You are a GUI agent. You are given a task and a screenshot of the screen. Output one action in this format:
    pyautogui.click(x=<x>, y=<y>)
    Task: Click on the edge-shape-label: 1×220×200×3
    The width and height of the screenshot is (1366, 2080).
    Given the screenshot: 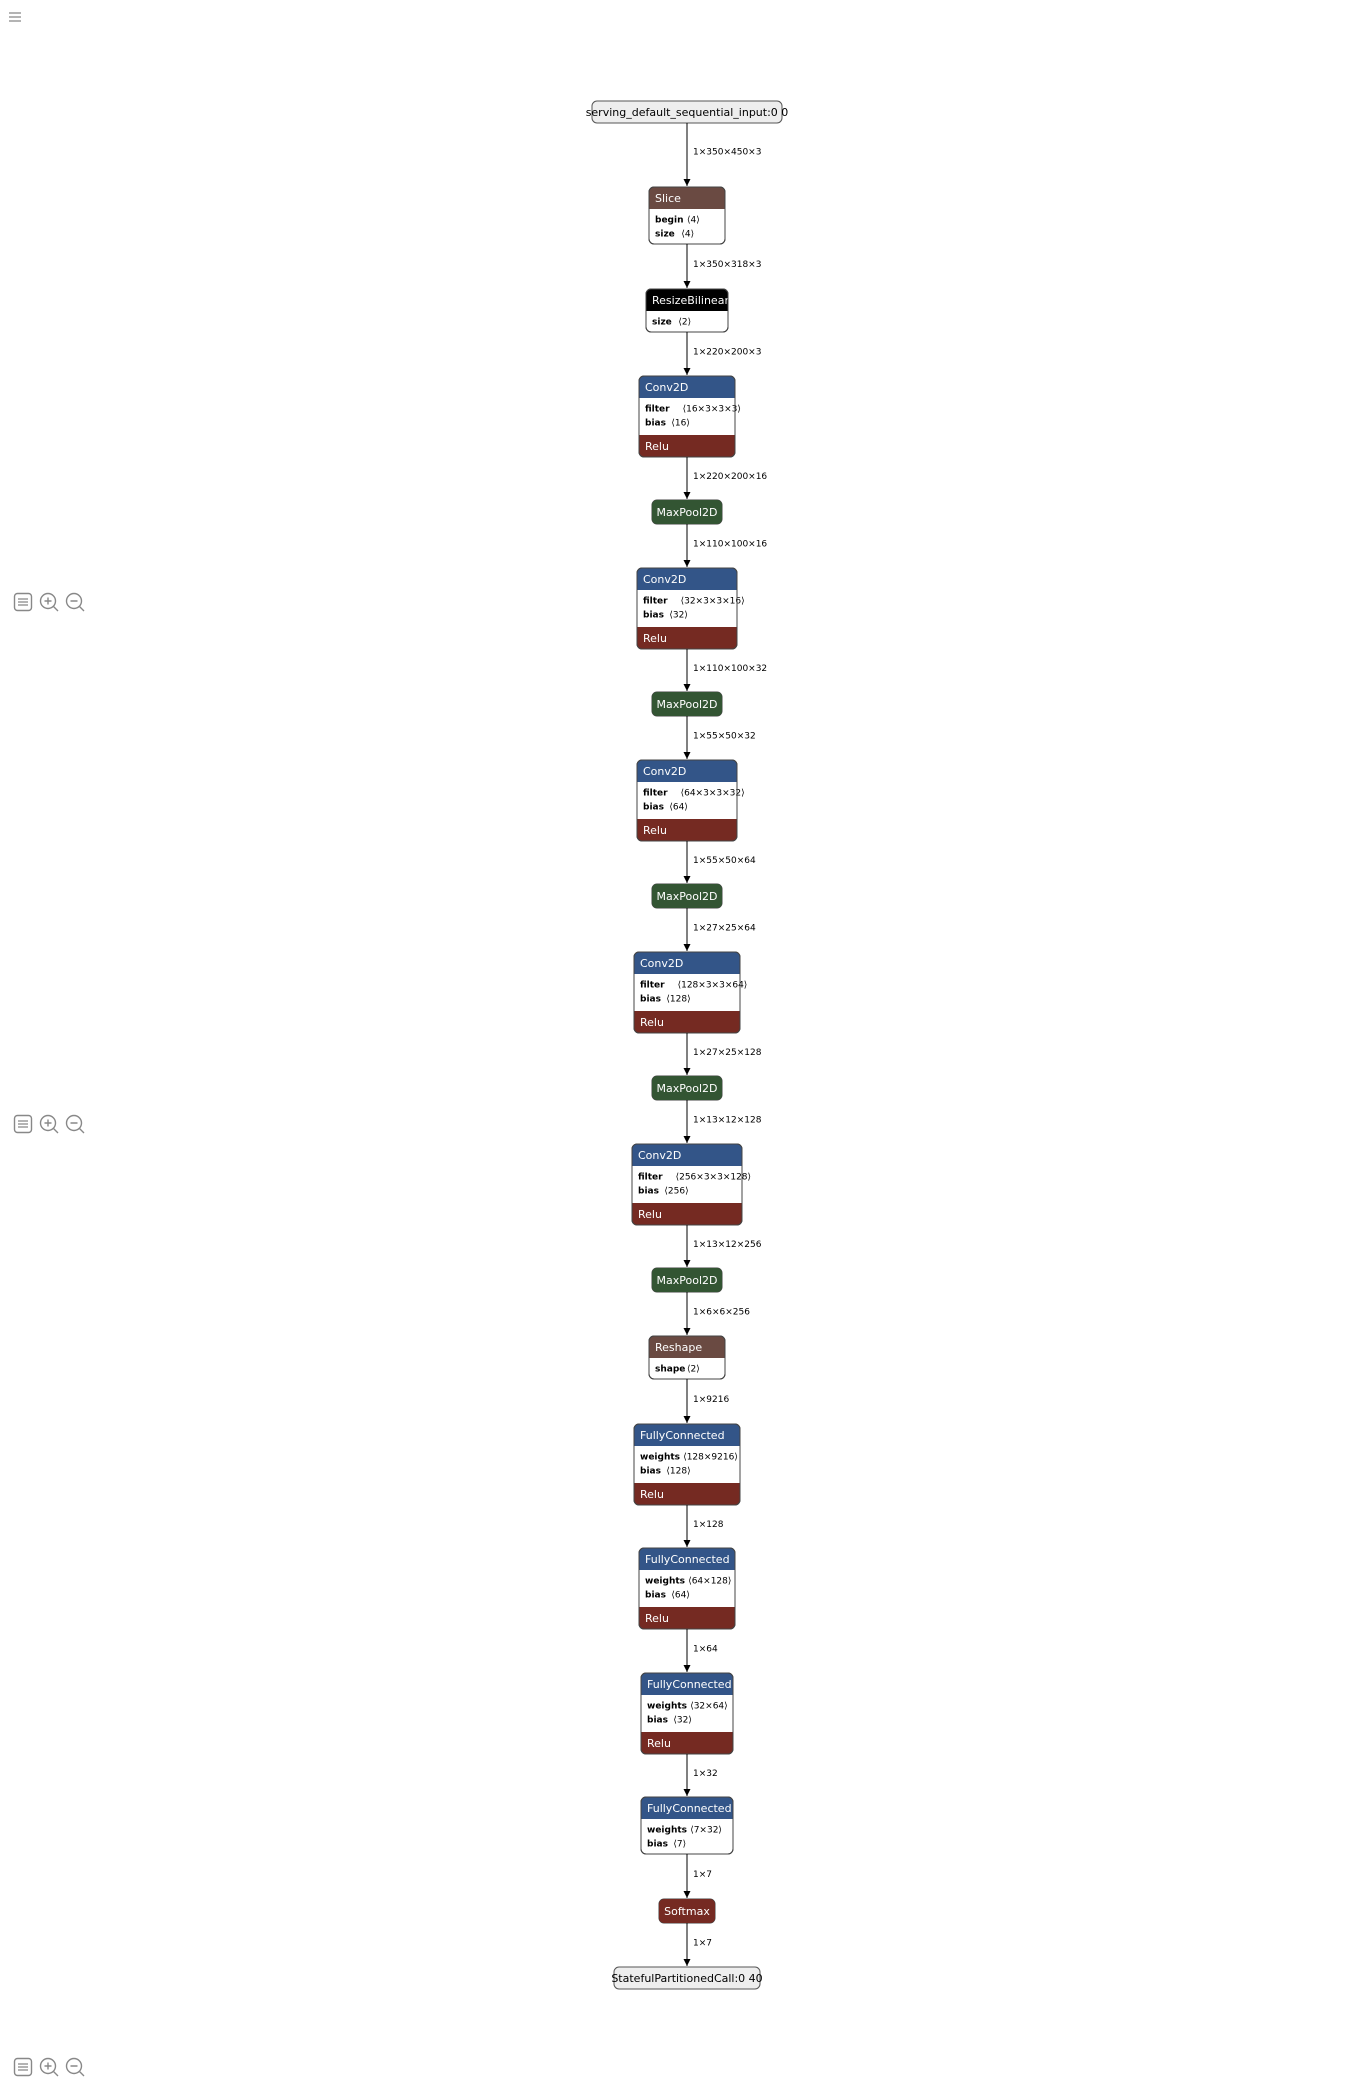 What is the action you would take?
    pyautogui.click(x=727, y=352)
    